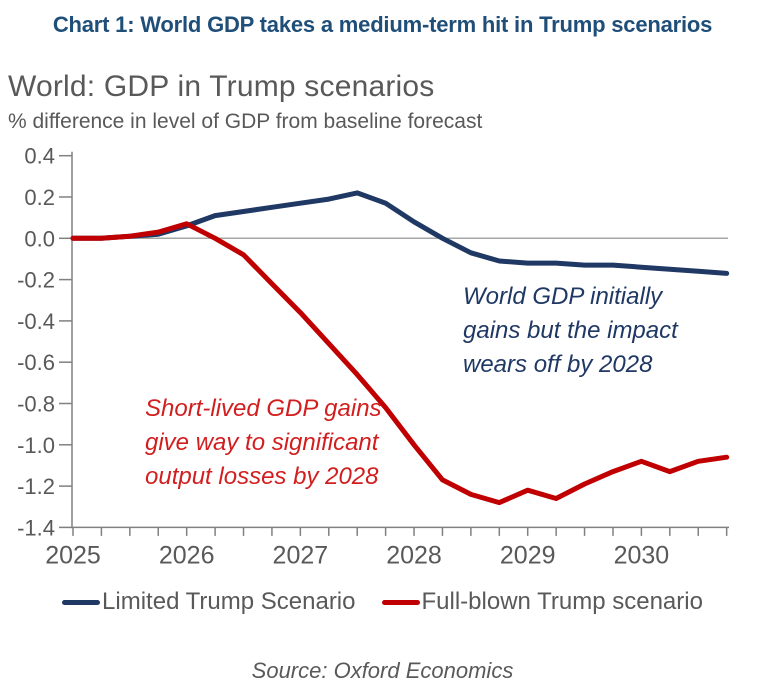 The image size is (765, 697). What do you see at coordinates (73, 555) in the screenshot?
I see `x-tick-label: 2025` at bounding box center [73, 555].